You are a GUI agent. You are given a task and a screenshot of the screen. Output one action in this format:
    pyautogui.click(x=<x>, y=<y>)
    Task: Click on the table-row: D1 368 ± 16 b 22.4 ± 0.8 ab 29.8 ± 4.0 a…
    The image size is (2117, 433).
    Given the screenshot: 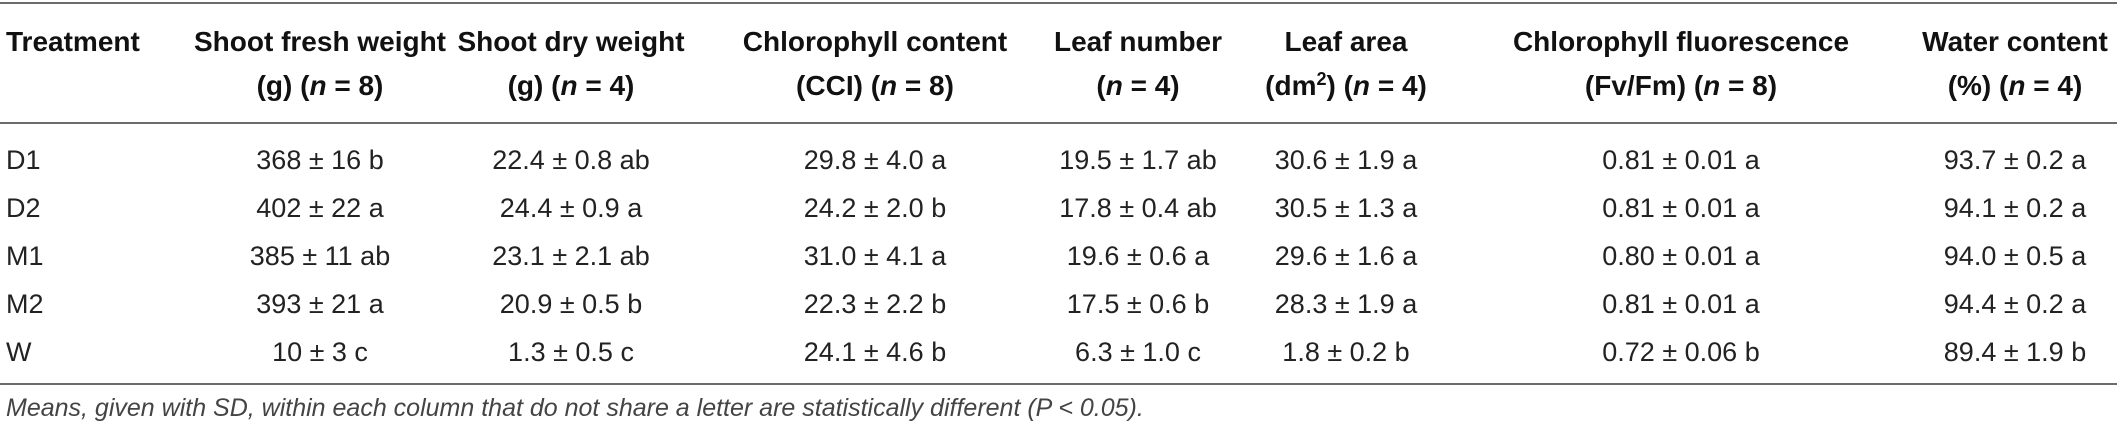 What is the action you would take?
    pyautogui.click(x=1058, y=160)
    